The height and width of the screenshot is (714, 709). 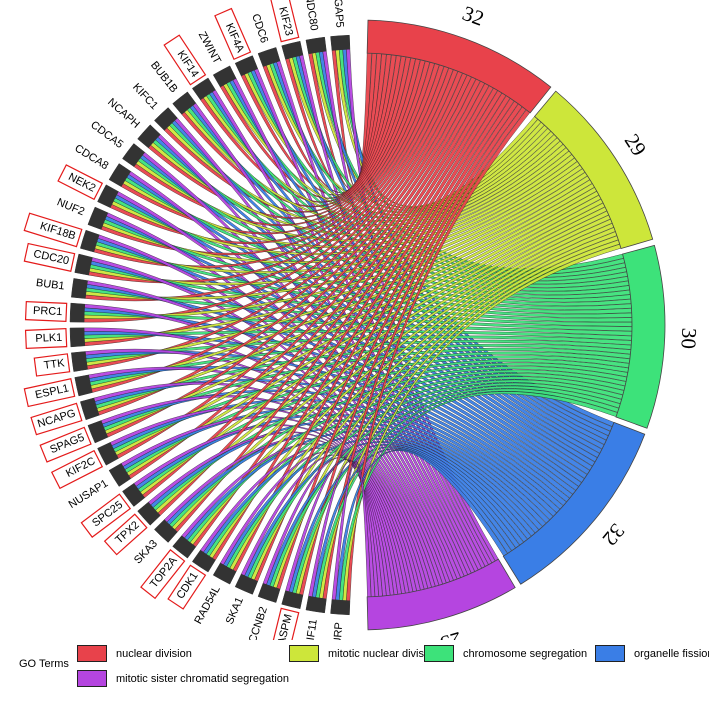 I want to click on gene-label: NUF2, so click(x=70, y=207).